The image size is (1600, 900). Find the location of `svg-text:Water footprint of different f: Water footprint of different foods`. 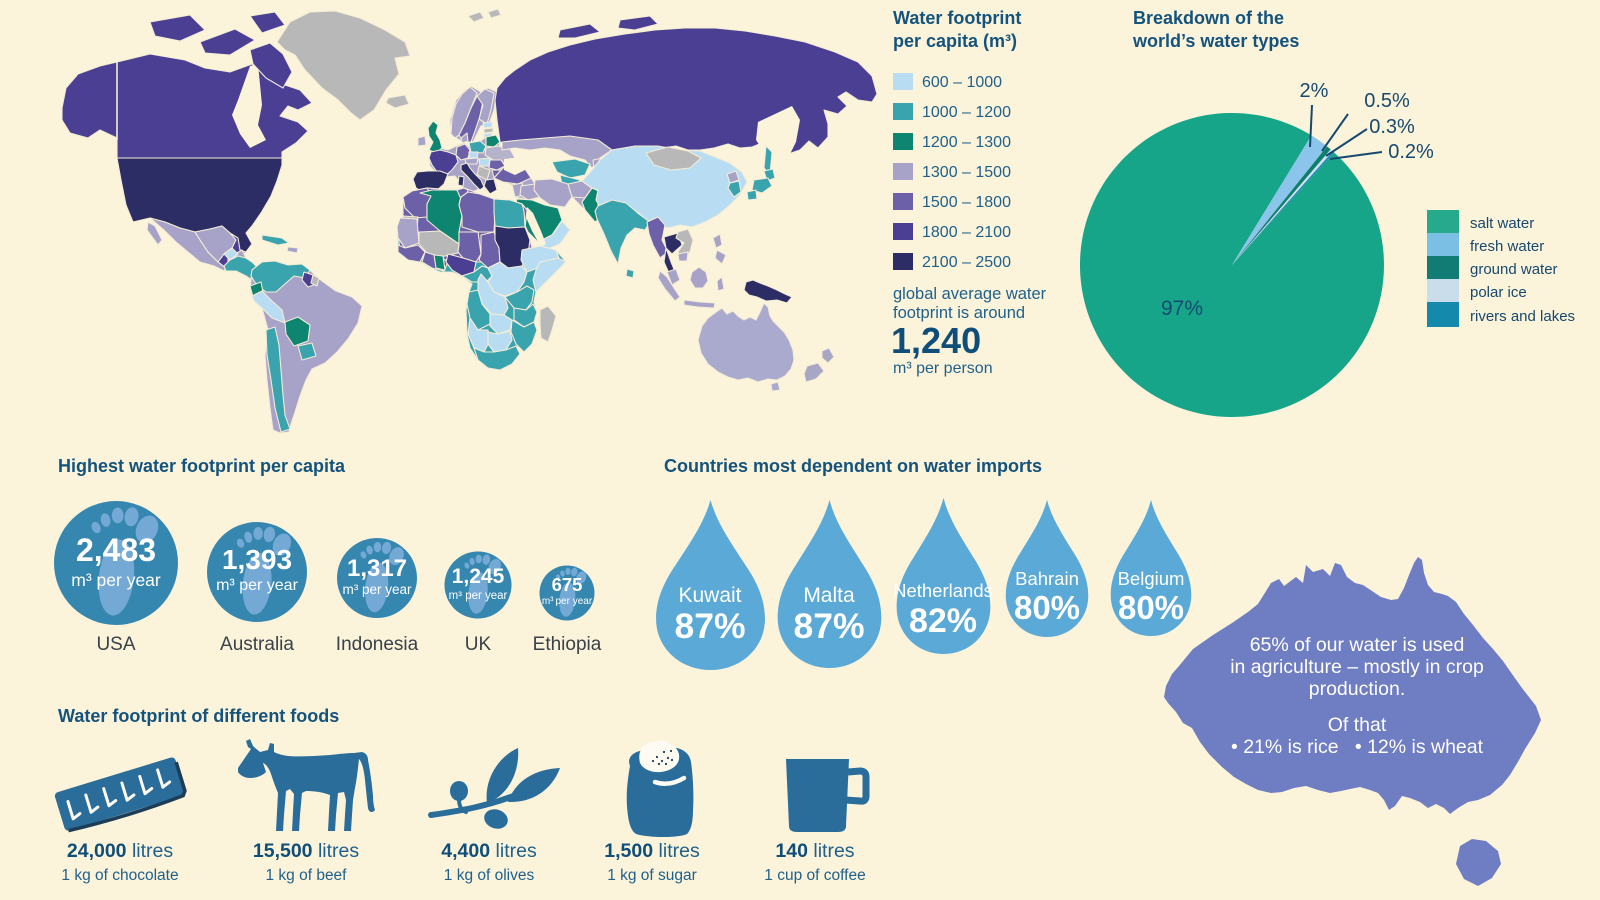

svg-text:Water footprint of different f: Water footprint of different foods is located at coordinates (198, 716).